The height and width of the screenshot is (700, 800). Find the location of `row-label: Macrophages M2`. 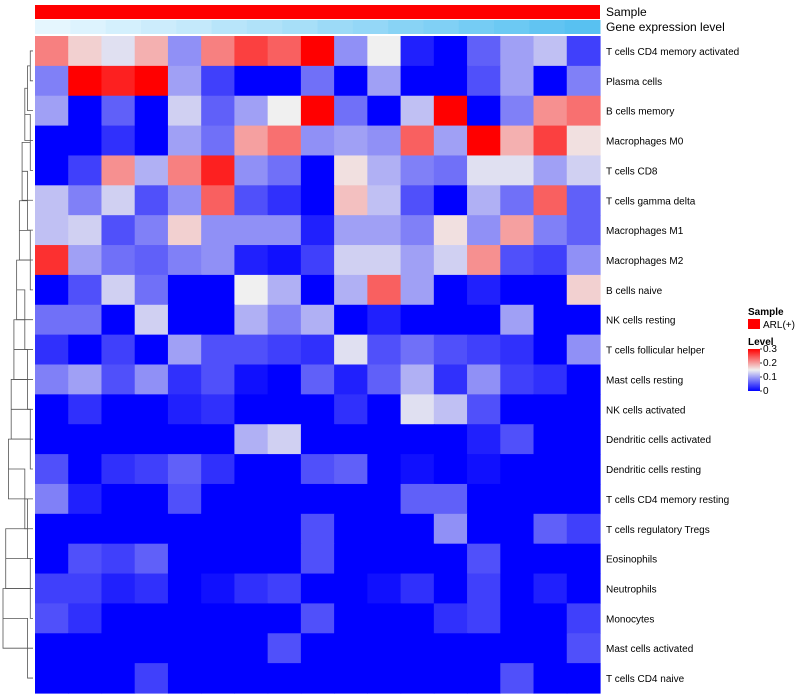

row-label: Macrophages M2 is located at coordinates (645, 261).